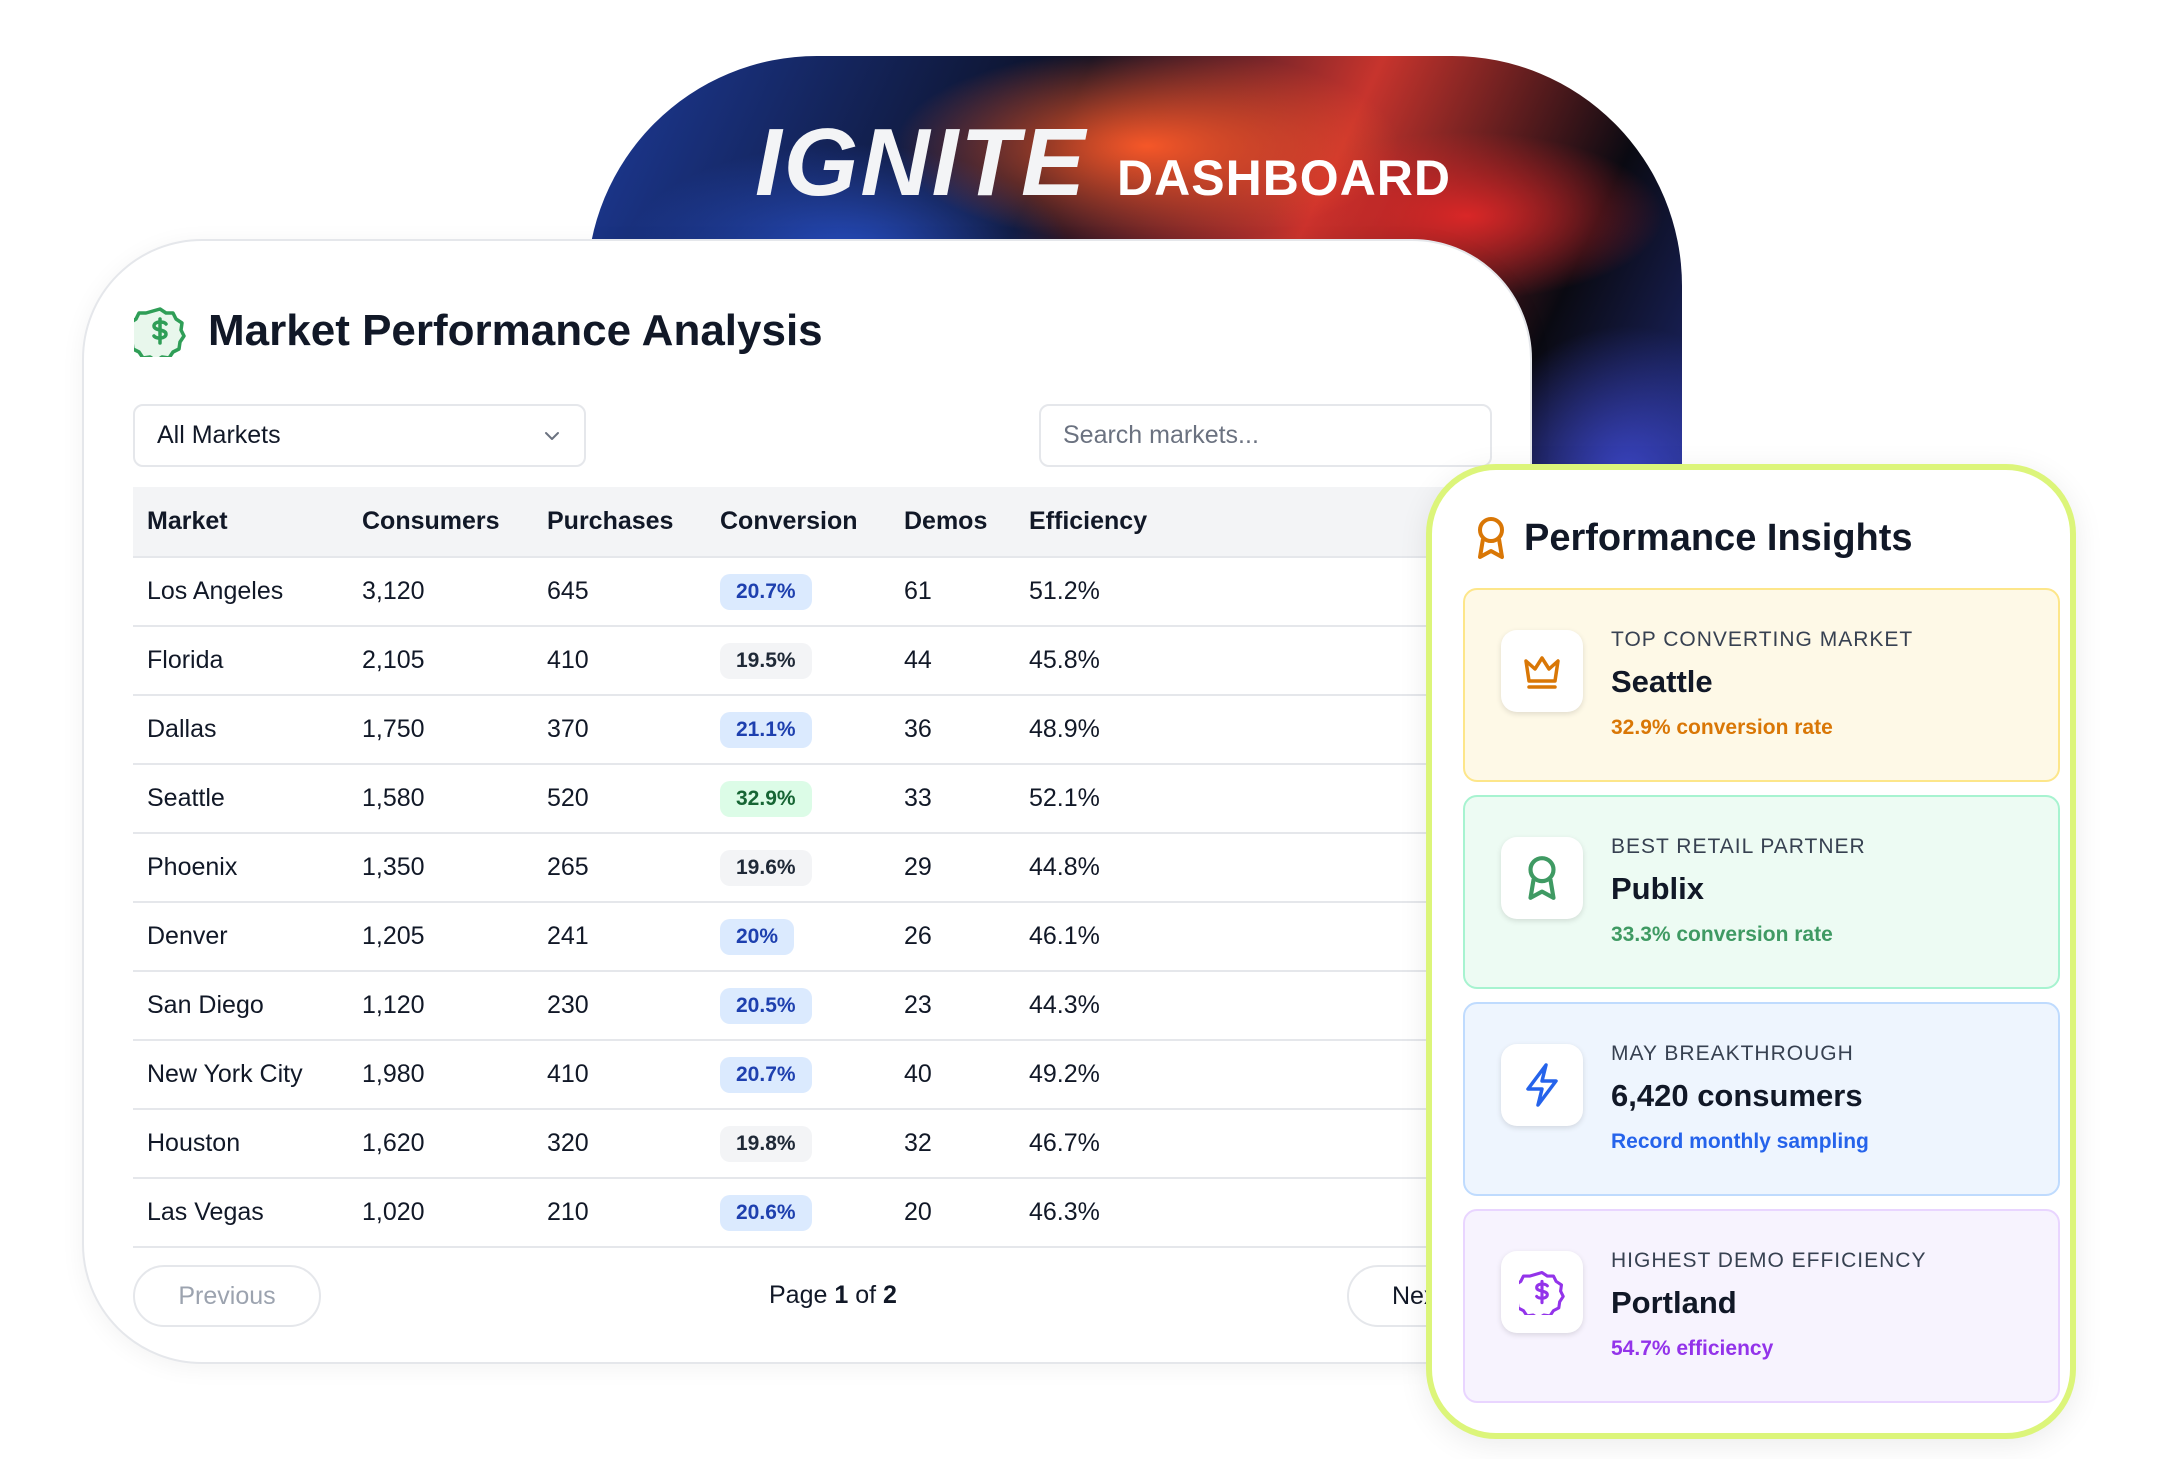  Describe the element at coordinates (1762, 639) in the screenshot. I see `insight-label: TOP CONVERTING MARKET` at that location.